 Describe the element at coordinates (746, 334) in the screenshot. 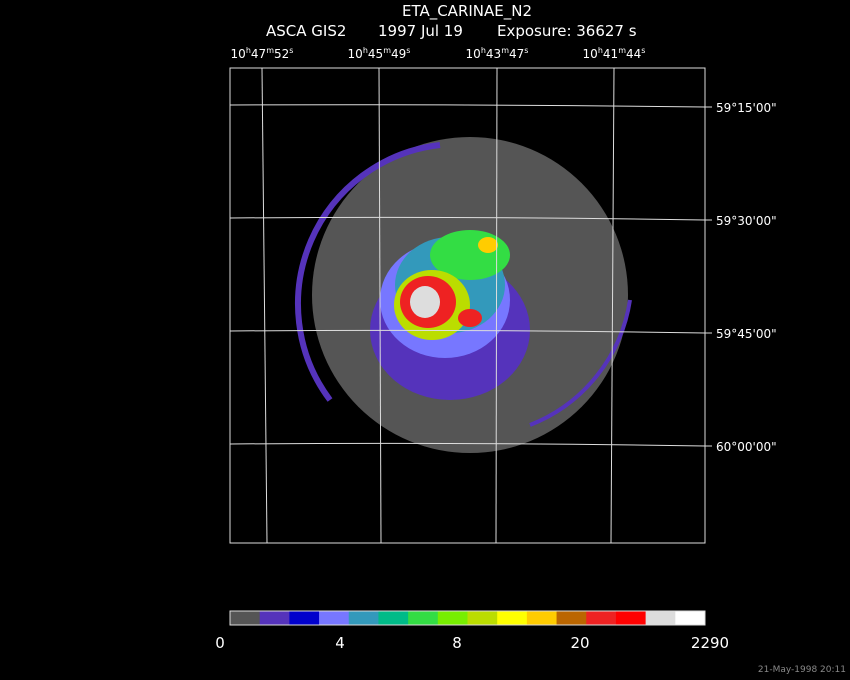

I see `dec-label: 59°45'00"` at that location.